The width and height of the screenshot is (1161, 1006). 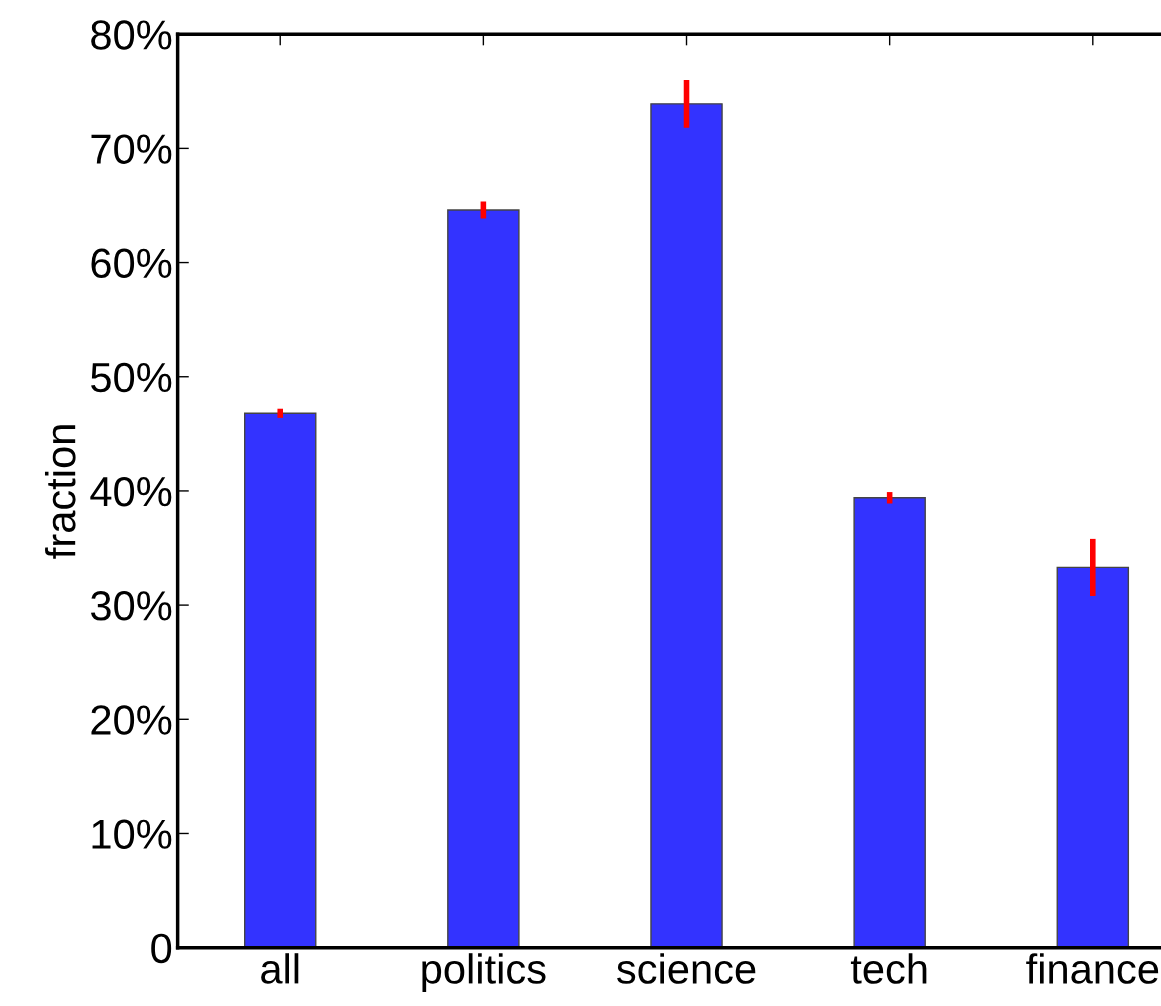 I want to click on y-tick-label: 60%, so click(x=131, y=263).